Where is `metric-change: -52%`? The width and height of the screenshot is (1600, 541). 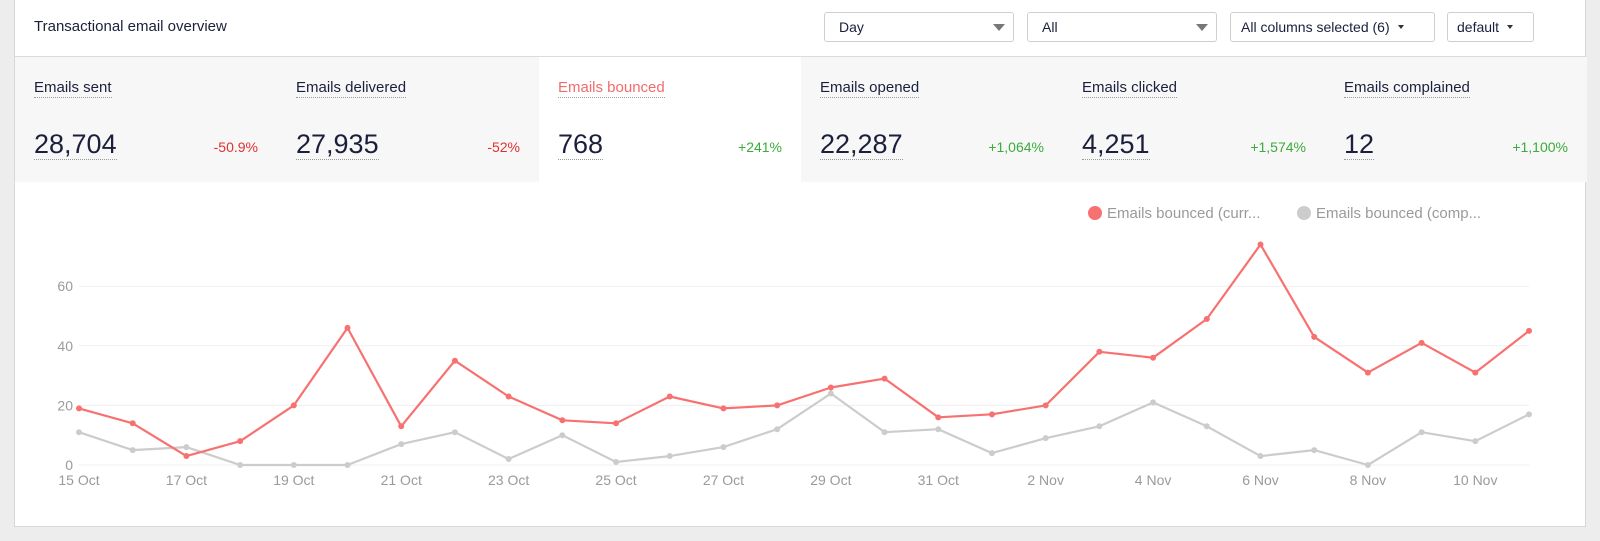
metric-change: -52% is located at coordinates (503, 147).